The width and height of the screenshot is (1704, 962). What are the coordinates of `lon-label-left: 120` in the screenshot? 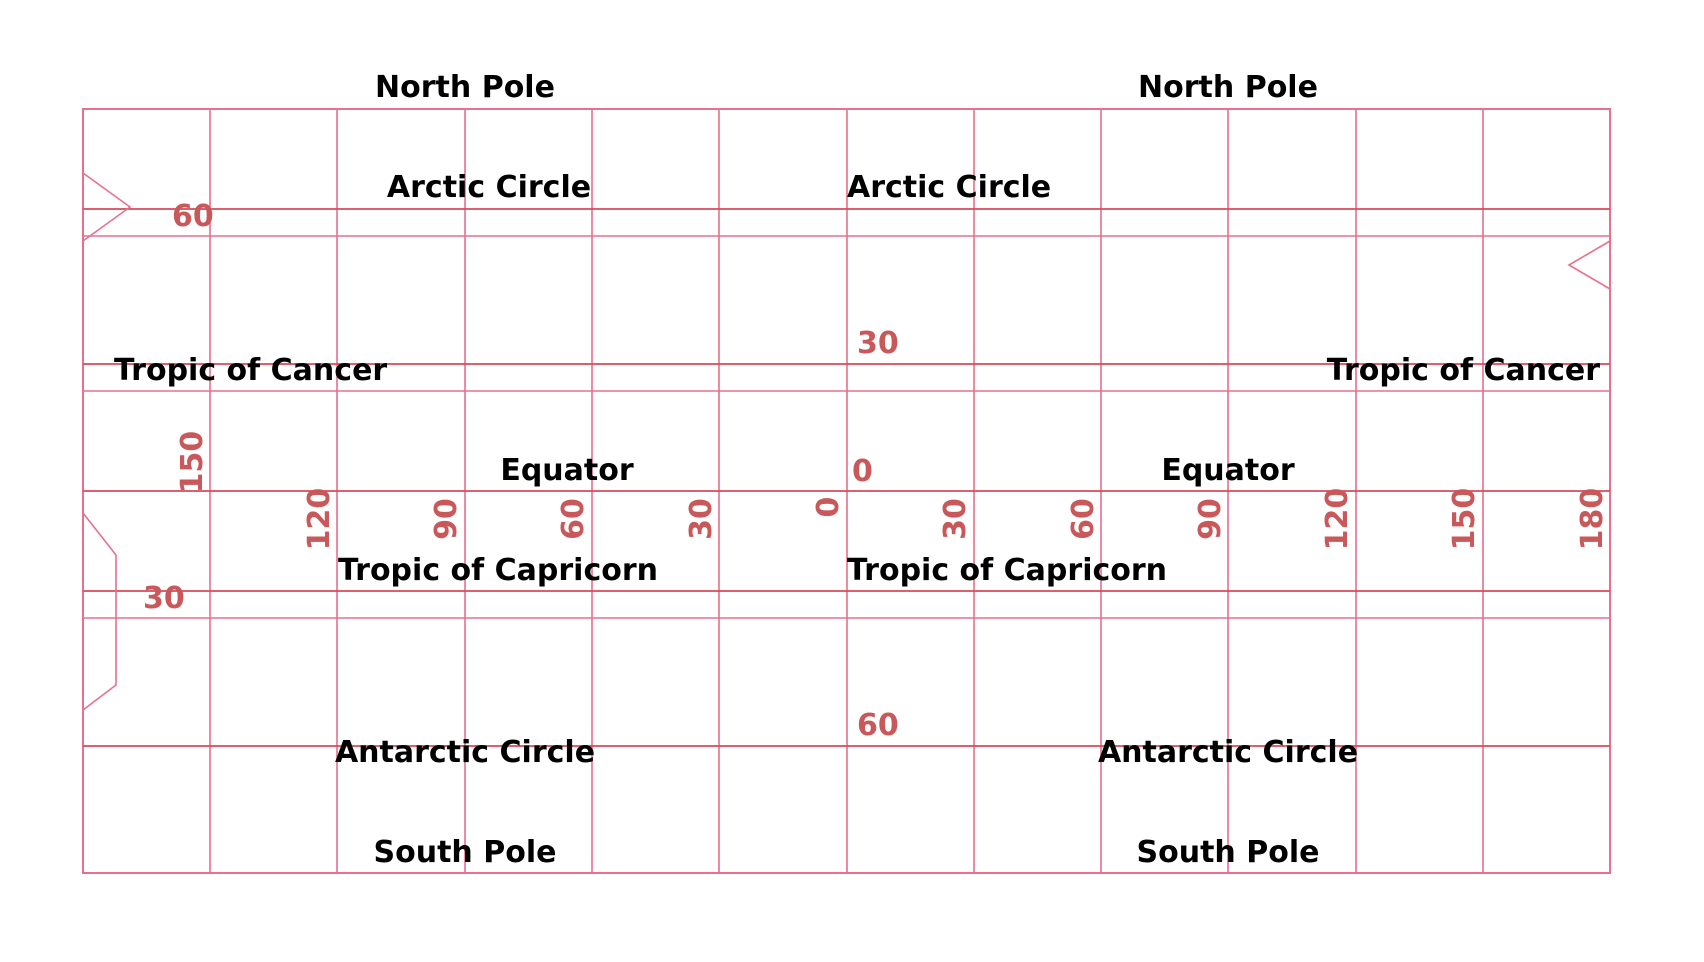 It's located at (319, 519).